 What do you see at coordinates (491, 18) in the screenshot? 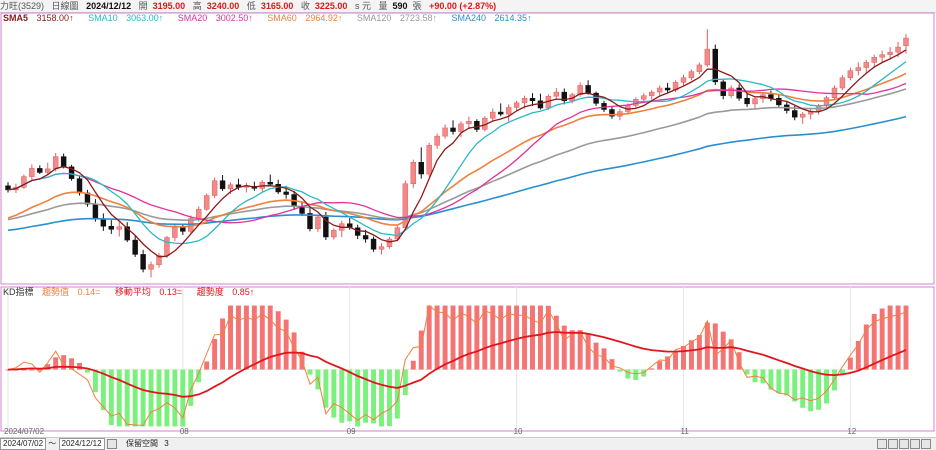
I see `legend-sma240: SMA240 2614.35↑` at bounding box center [491, 18].